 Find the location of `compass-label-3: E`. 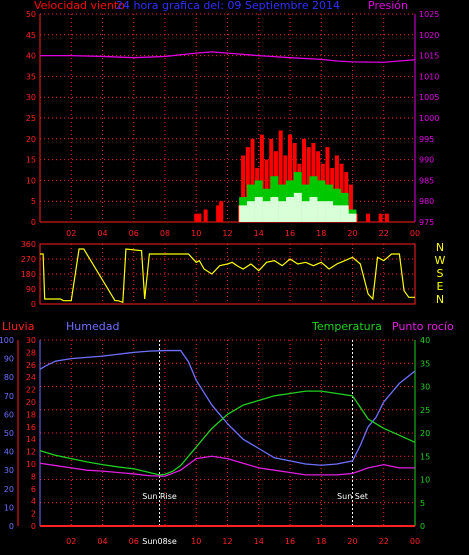

compass-label-3: E is located at coordinates (440, 286).